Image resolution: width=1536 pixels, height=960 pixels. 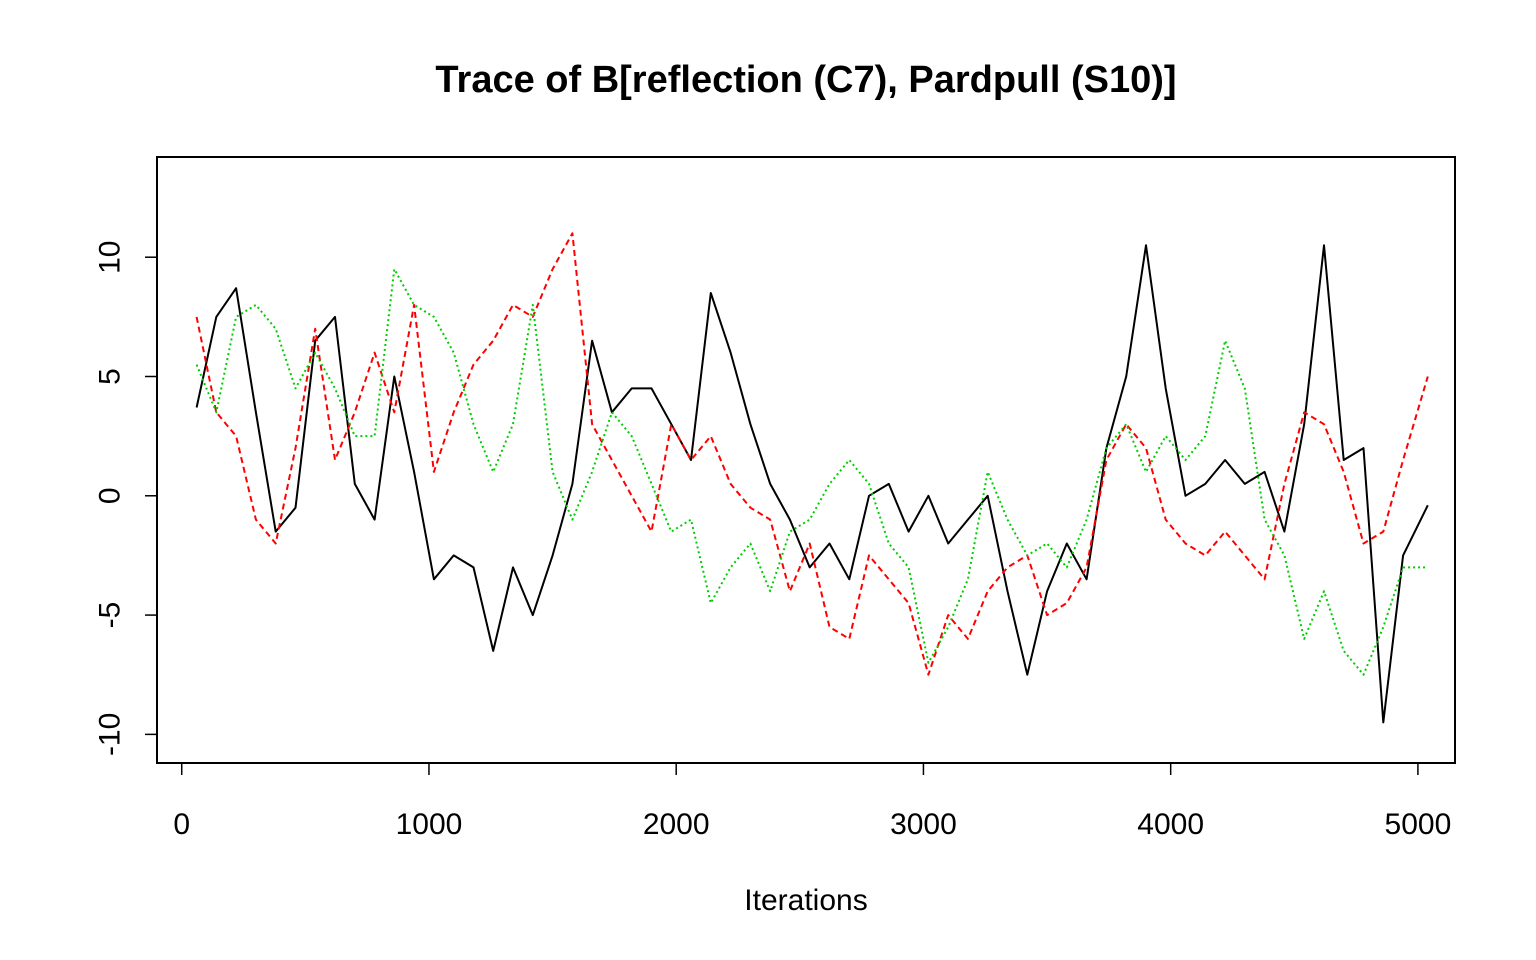 I want to click on y-tick-label: 10, so click(x=110, y=257).